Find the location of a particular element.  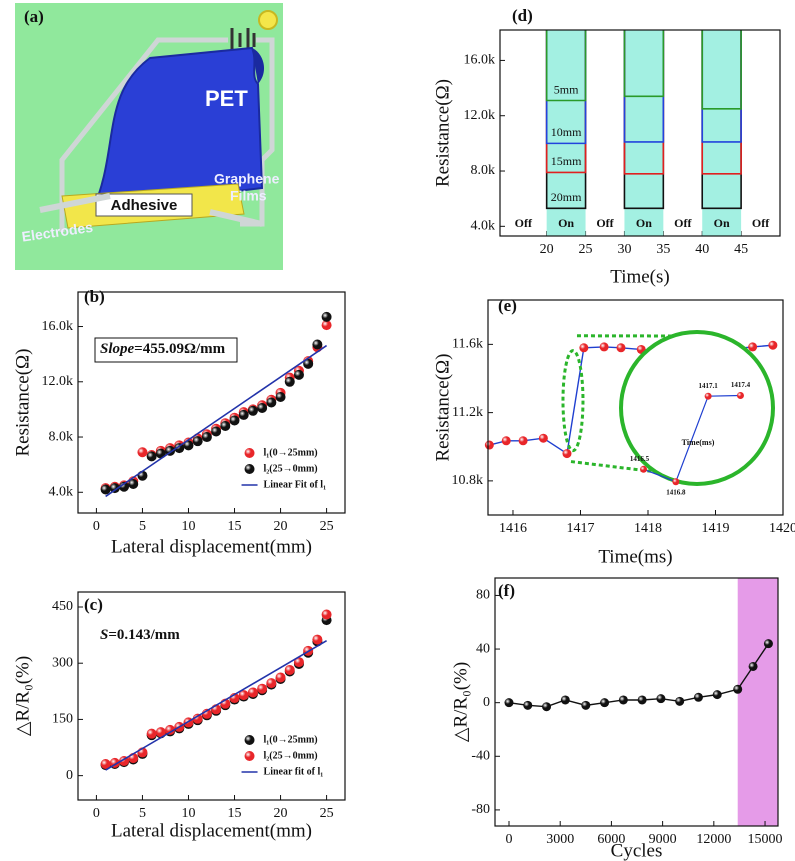

plot-frame is located at coordinates (211, 696).